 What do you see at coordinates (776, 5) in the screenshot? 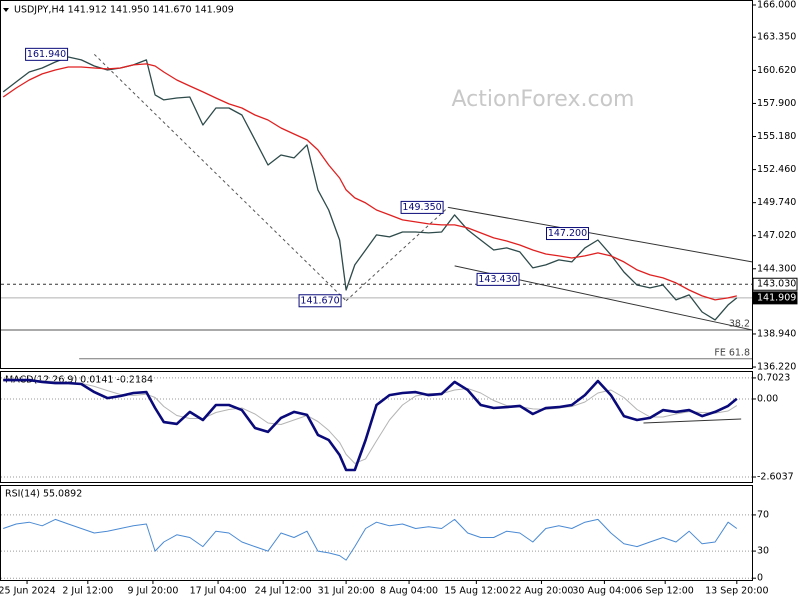
I see `y-tick-label: 166.000` at bounding box center [776, 5].